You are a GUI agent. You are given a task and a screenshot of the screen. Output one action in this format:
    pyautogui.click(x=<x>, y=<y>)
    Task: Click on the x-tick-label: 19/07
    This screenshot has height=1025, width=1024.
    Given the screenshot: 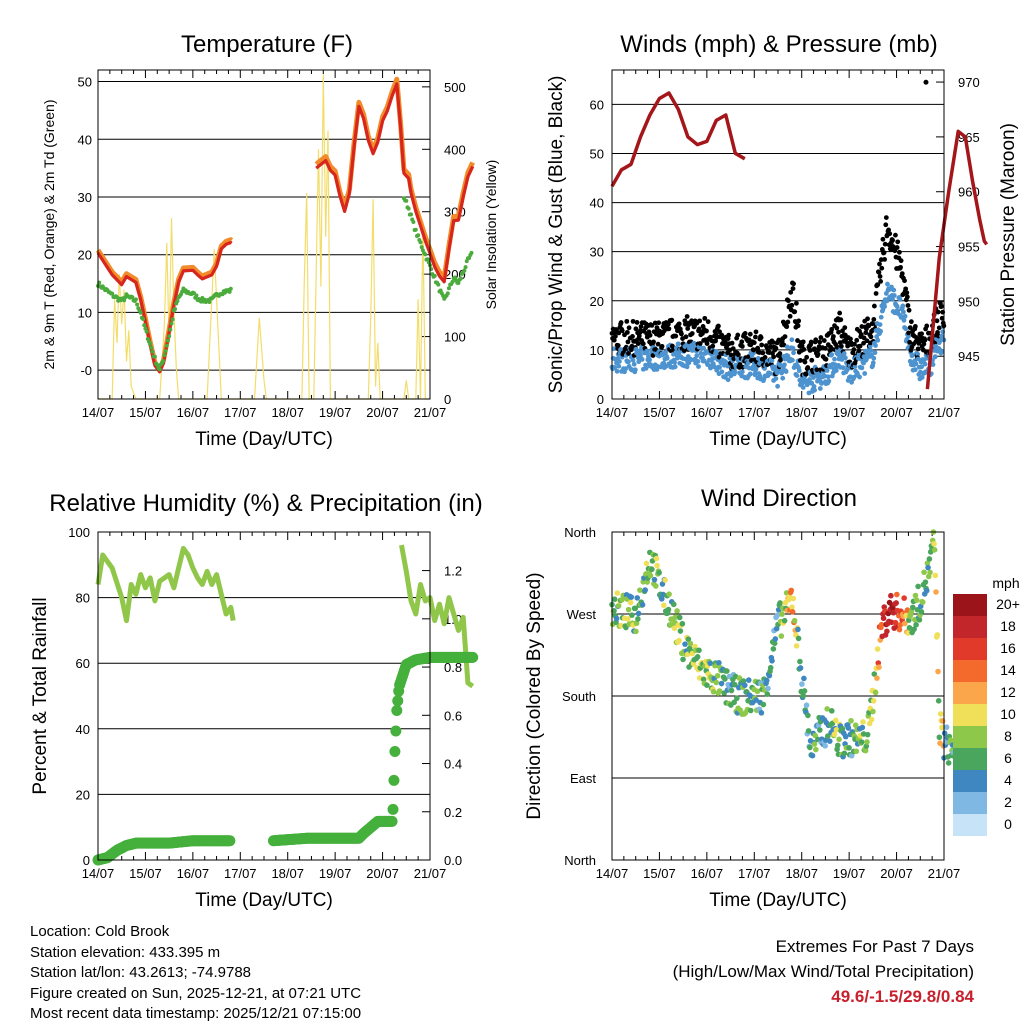 What is the action you would take?
    pyautogui.click(x=335, y=412)
    